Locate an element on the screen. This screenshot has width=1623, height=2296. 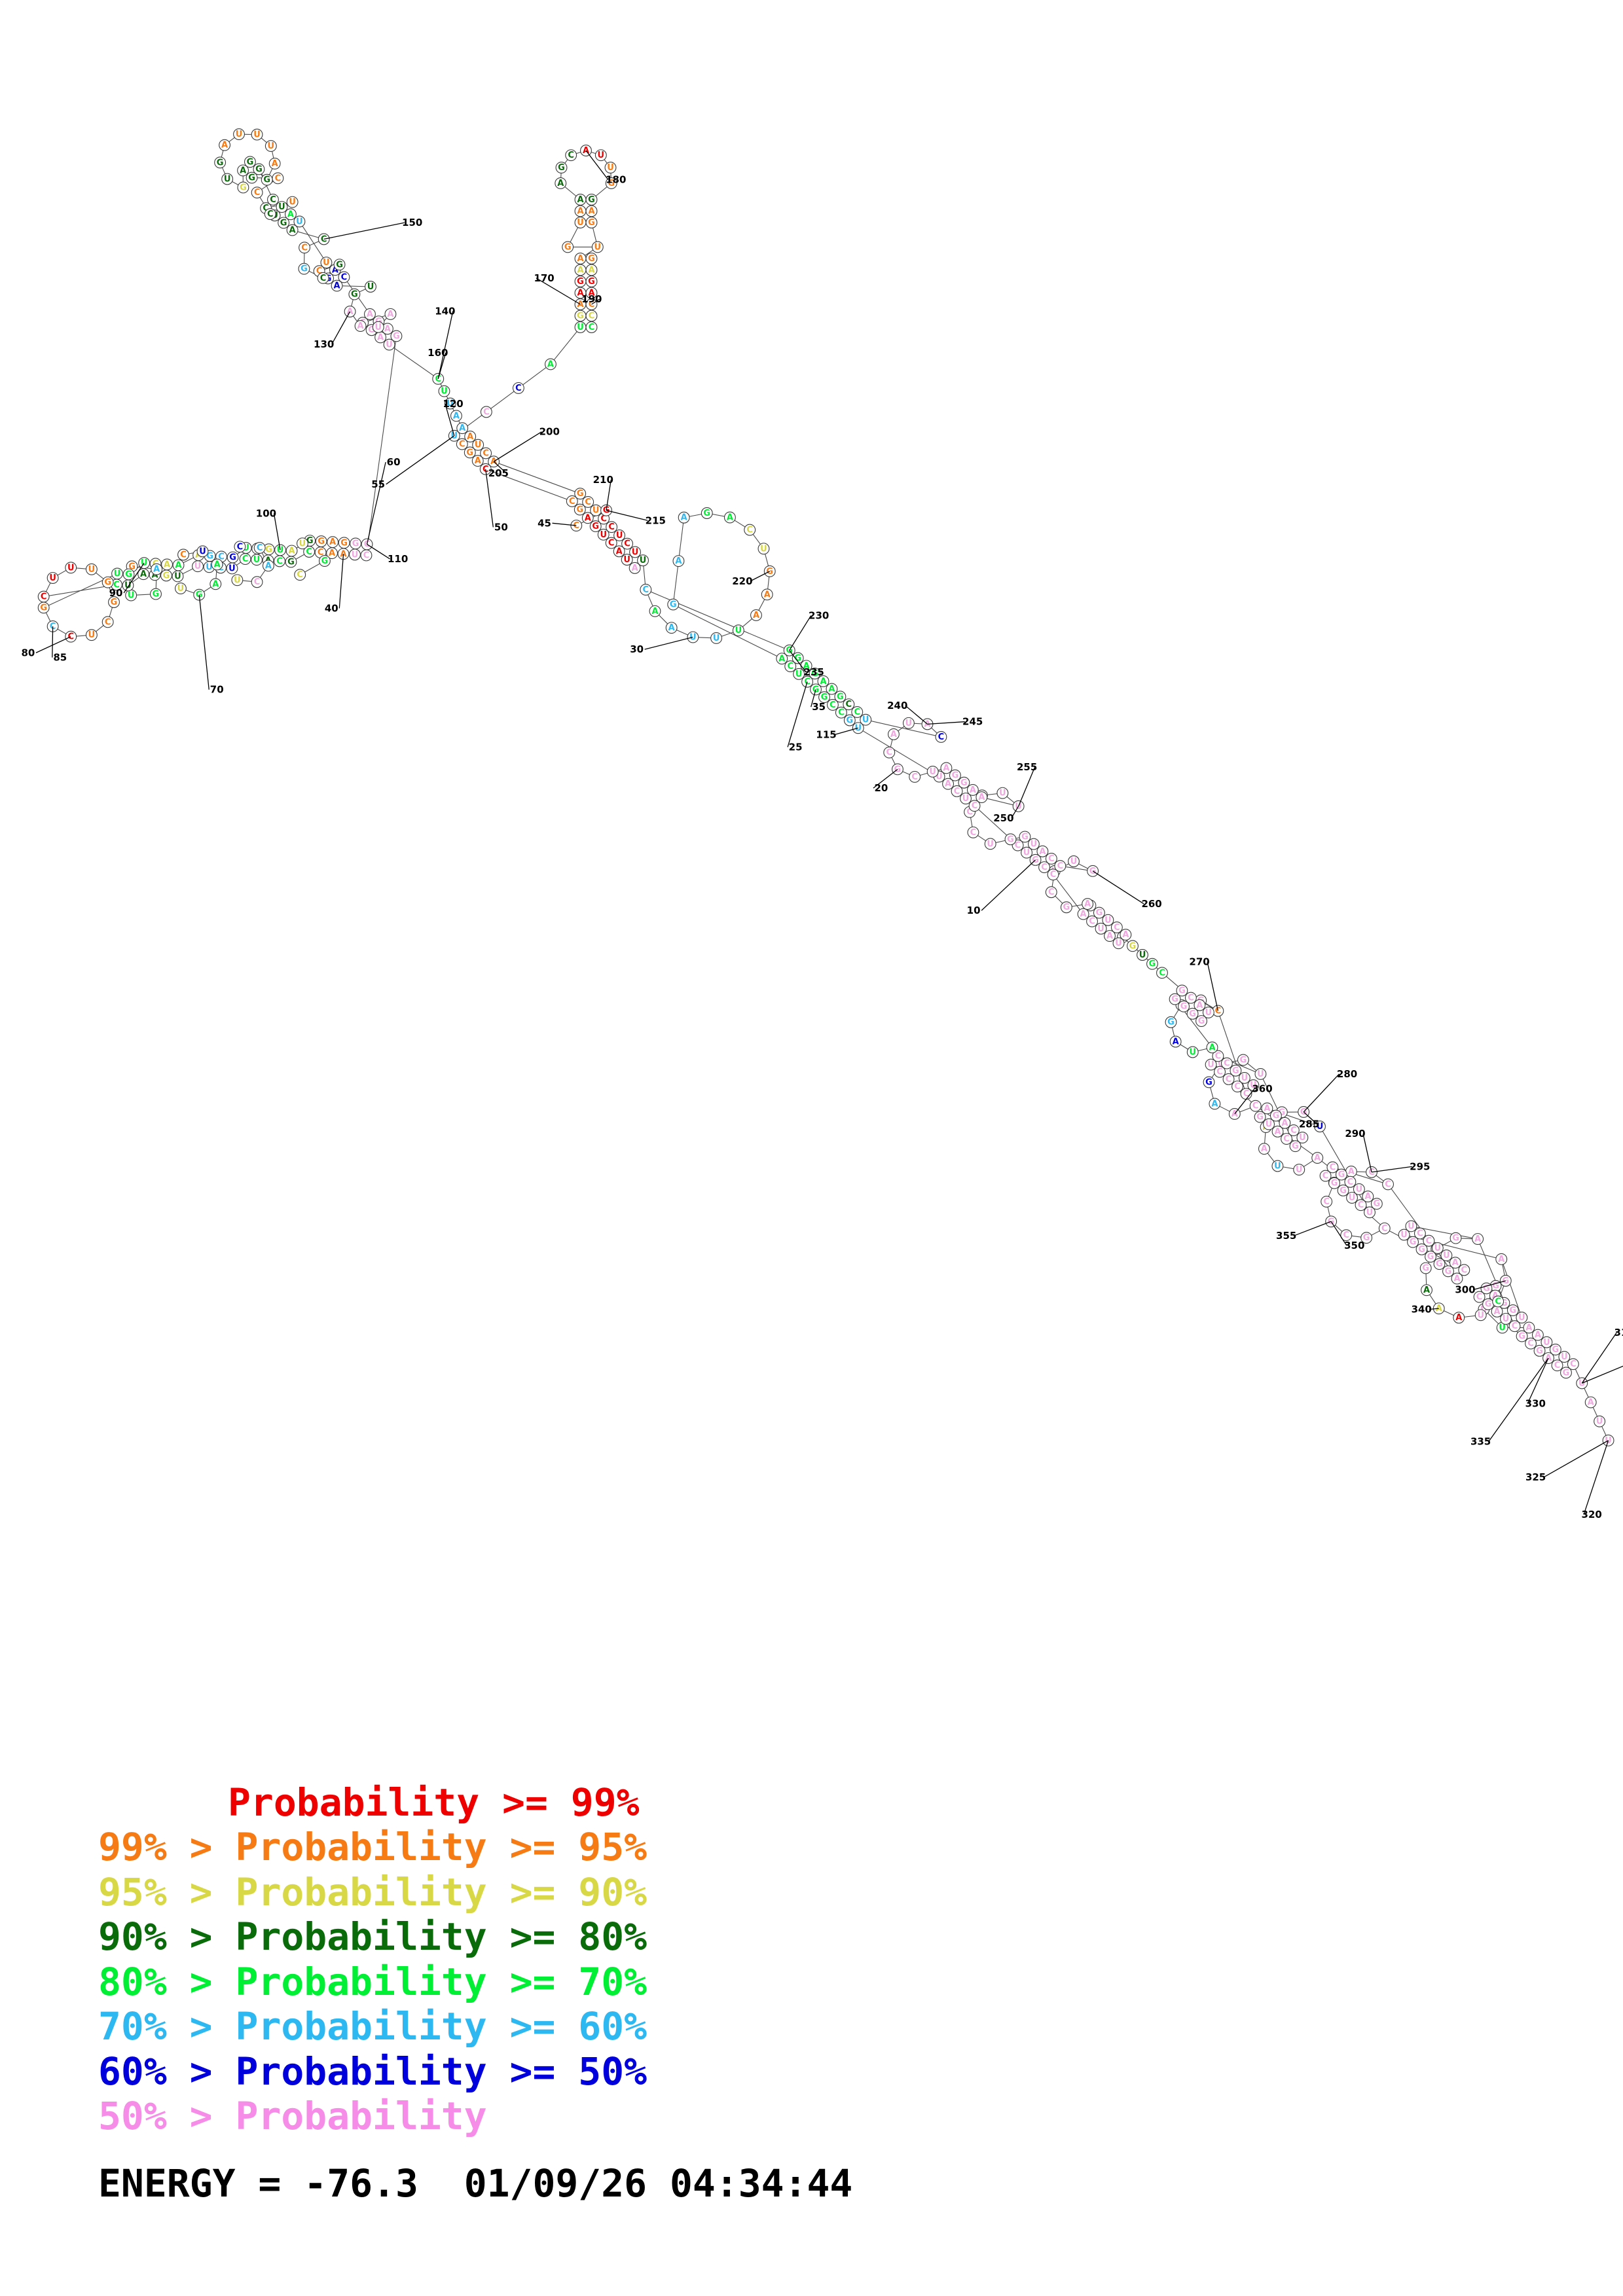
position-label: 200 is located at coordinates (526, 444).